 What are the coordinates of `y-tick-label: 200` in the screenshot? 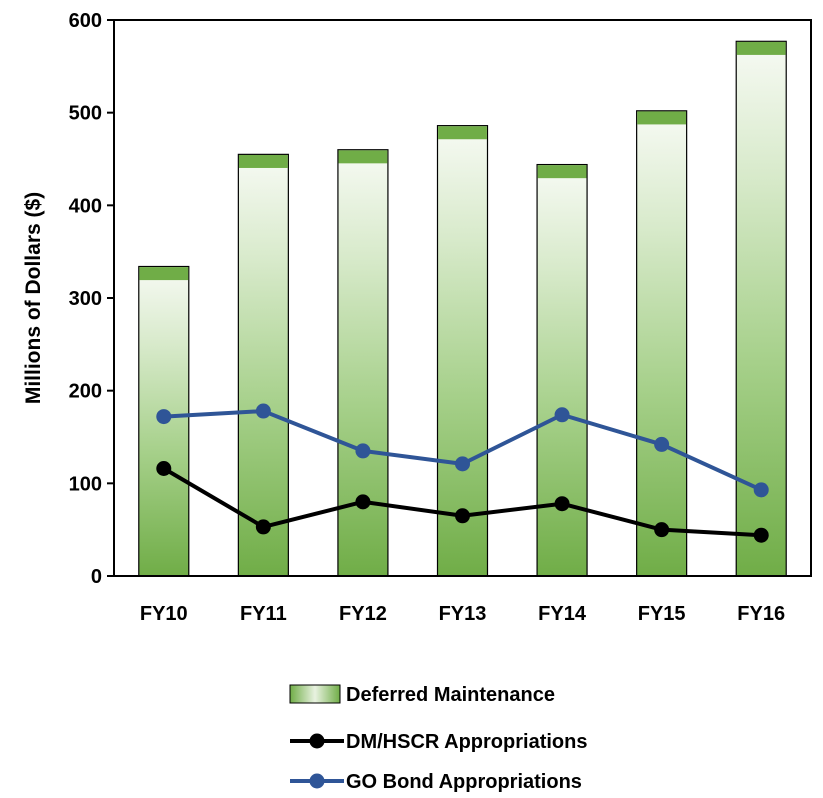 It's located at (85, 392).